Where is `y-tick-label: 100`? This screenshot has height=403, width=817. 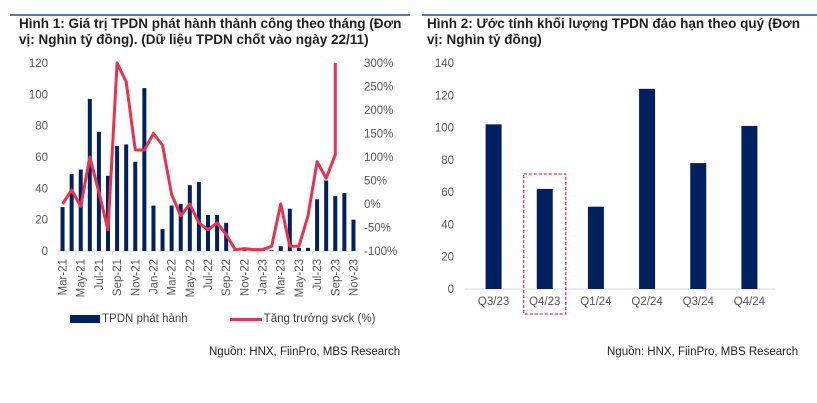
y-tick-label: 100 is located at coordinates (38, 95).